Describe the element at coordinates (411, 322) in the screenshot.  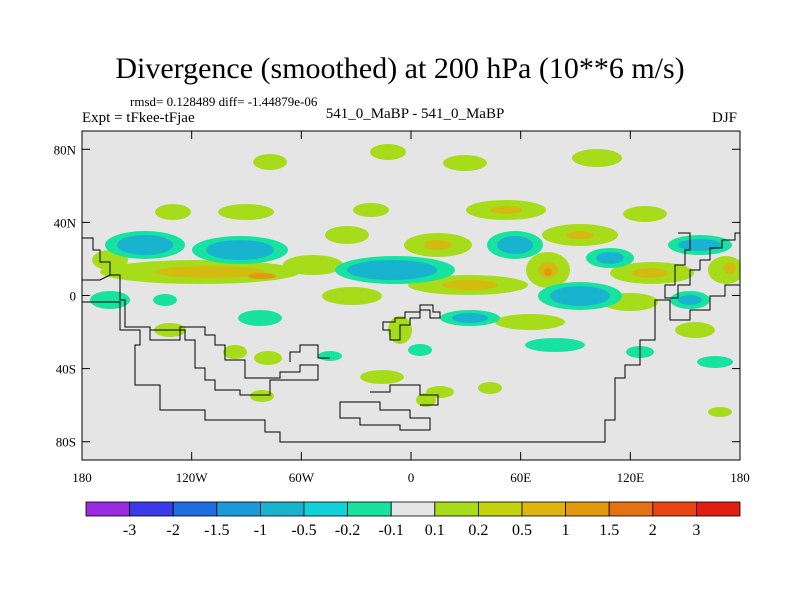
I see `north-africa-outline` at that location.